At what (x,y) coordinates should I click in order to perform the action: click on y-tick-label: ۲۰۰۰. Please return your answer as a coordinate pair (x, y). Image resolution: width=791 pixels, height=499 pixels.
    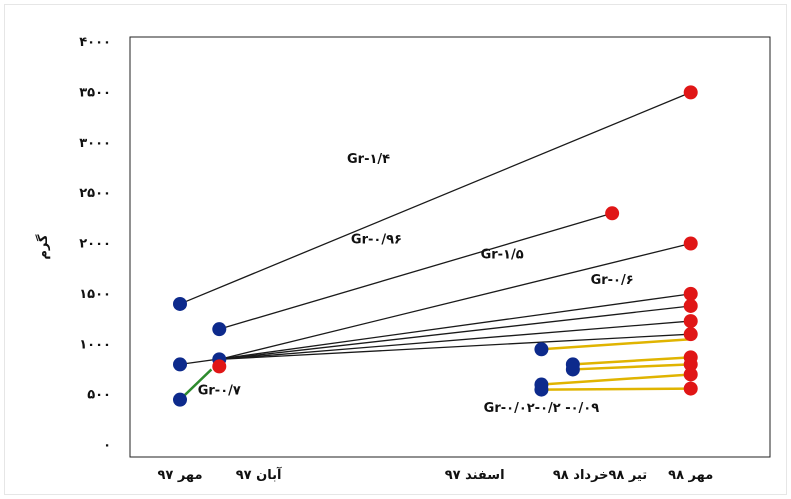
    Looking at the image, I should click on (95, 244).